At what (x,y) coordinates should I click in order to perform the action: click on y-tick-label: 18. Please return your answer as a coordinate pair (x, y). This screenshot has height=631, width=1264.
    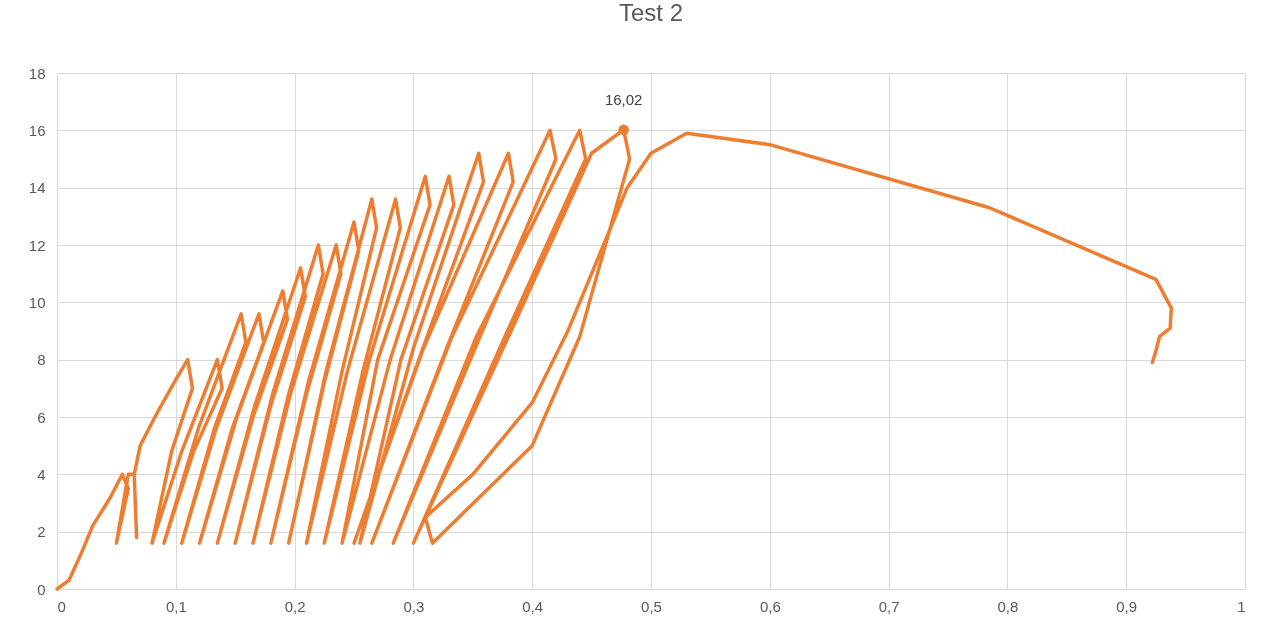
    Looking at the image, I should click on (37, 73).